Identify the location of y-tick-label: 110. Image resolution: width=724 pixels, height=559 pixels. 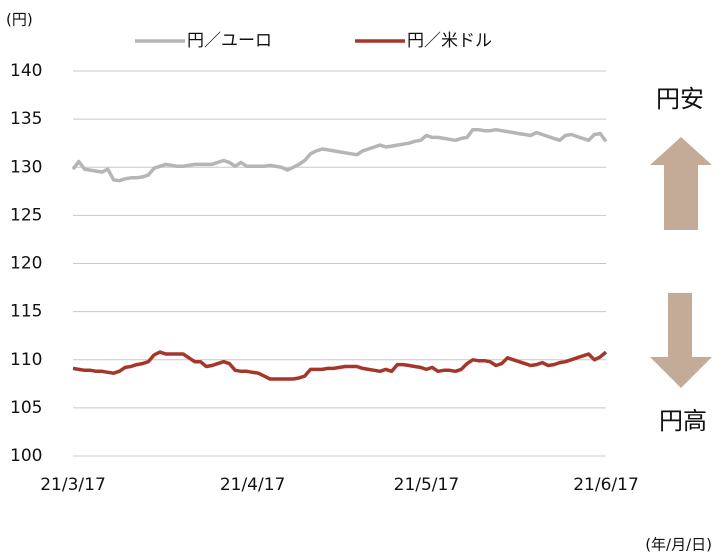
(26, 360).